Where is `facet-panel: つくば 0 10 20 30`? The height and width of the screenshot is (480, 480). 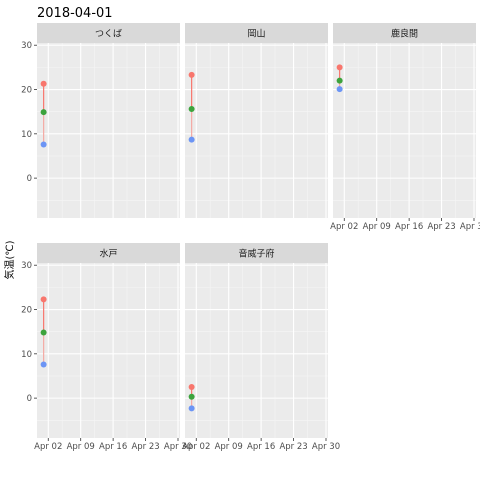 facet-panel: つくば 0 10 20 30 is located at coordinates (100, 120).